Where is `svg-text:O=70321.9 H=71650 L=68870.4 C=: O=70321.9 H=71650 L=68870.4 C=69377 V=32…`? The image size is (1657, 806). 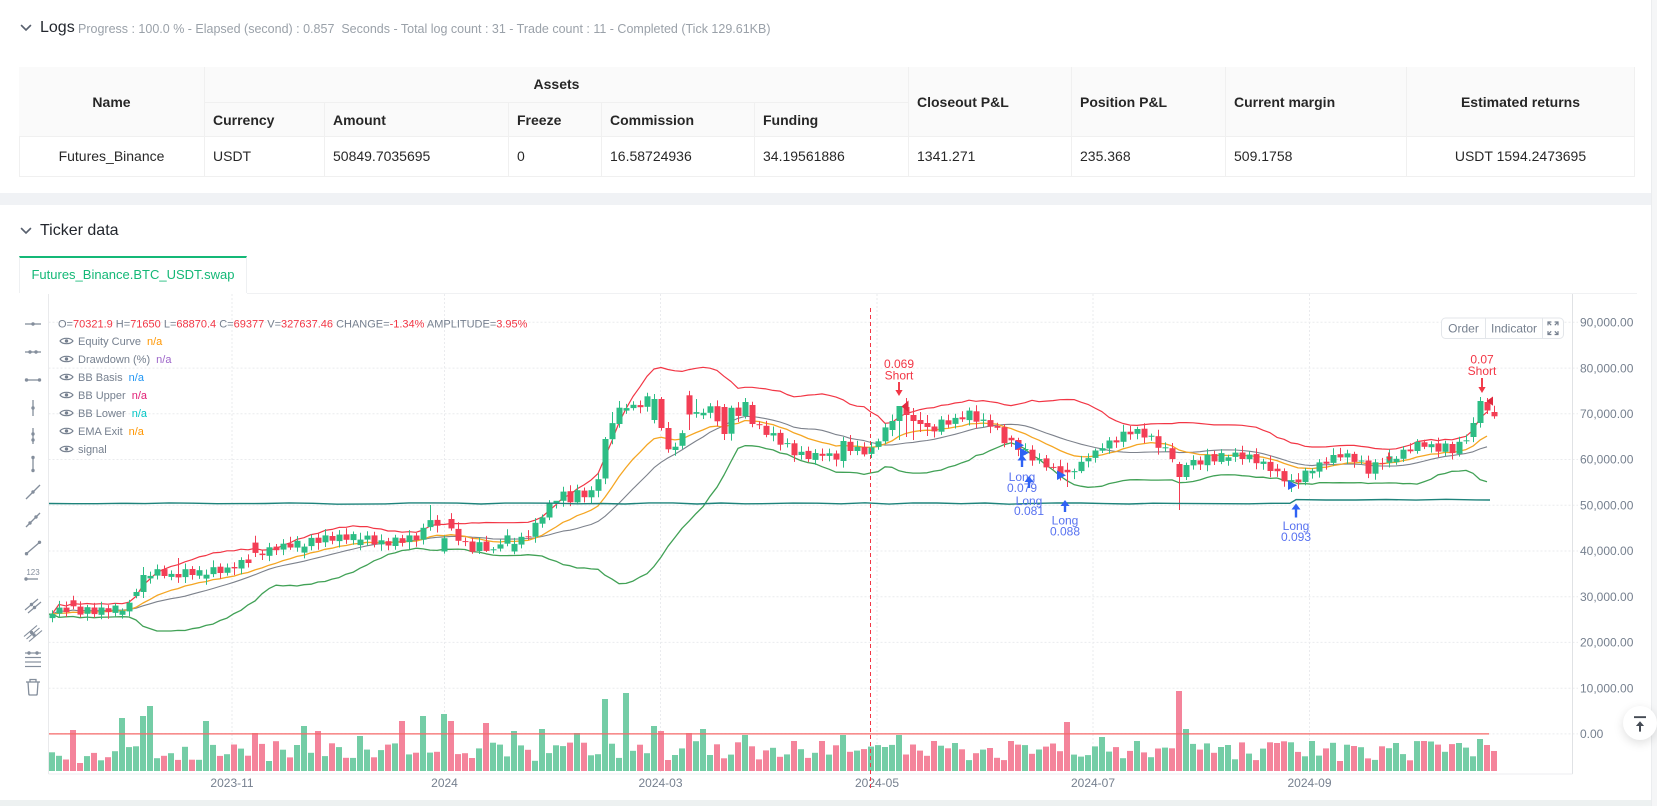 svg-text:O=70321.9 H=71650 L=68870.4 C=: O=70321.9 H=71650 L=68870.4 C=69377 V=32… is located at coordinates (293, 325).